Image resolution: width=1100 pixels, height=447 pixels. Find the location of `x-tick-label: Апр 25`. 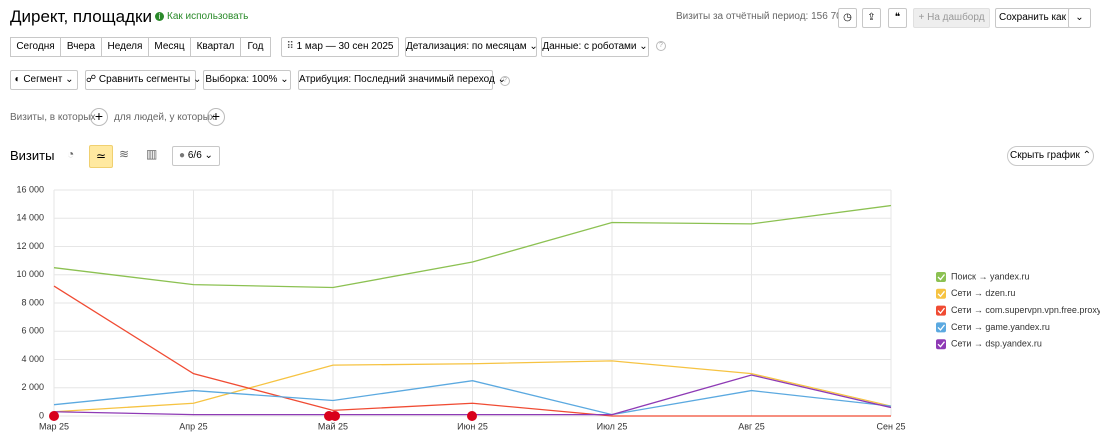

x-tick-label: Апр 25 is located at coordinates (193, 426).